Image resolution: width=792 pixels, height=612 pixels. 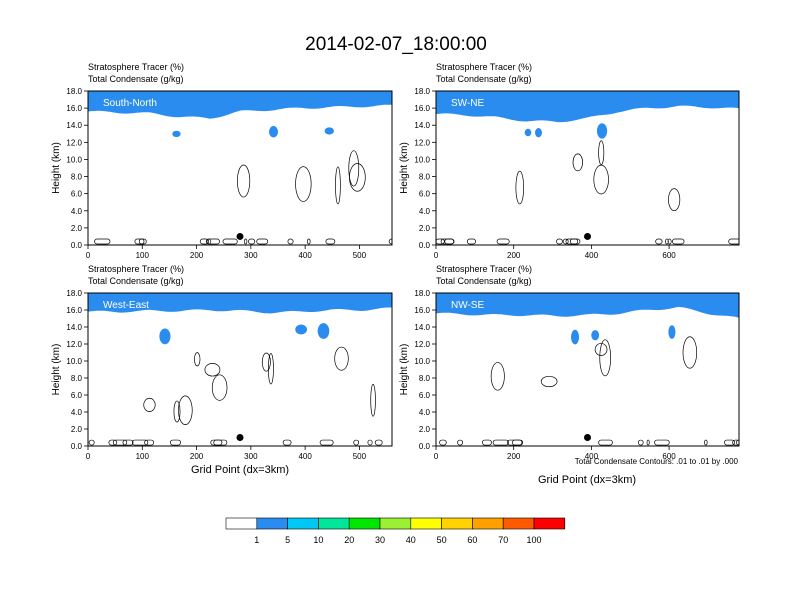 I want to click on x-axis-label-right: Grid Point (dx=3km), so click(x=587, y=480).